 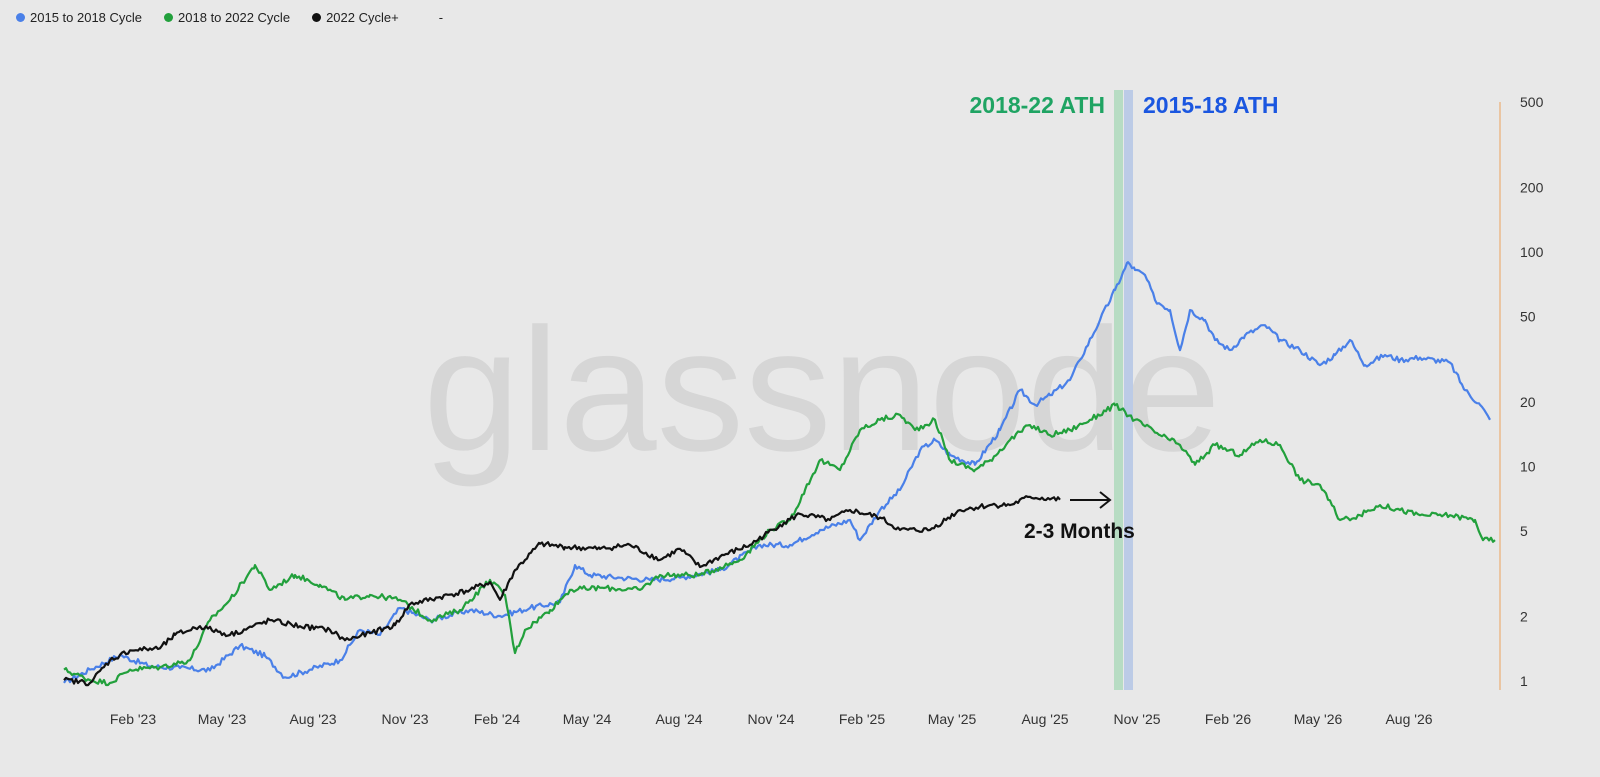 I want to click on y-tick-label: 1, so click(x=1524, y=681).